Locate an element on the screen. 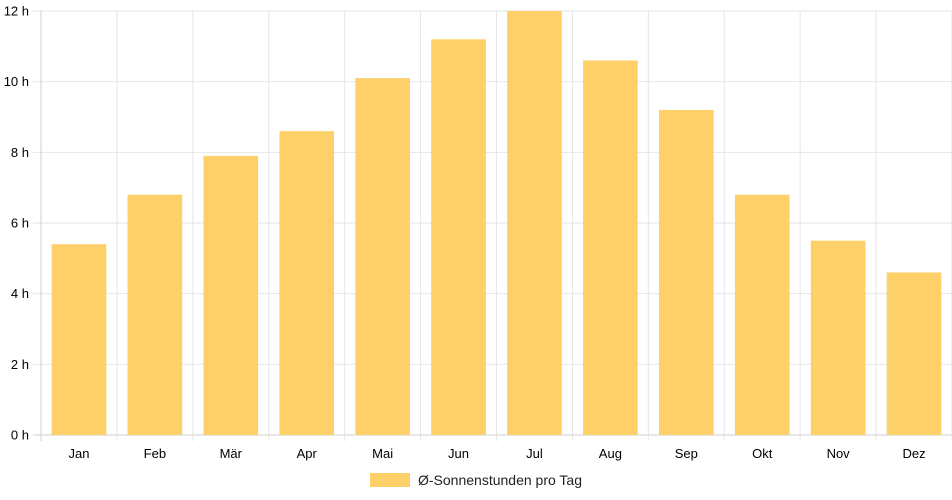 This screenshot has width=952, height=500. x-tick-label: Nov is located at coordinates (839, 453).